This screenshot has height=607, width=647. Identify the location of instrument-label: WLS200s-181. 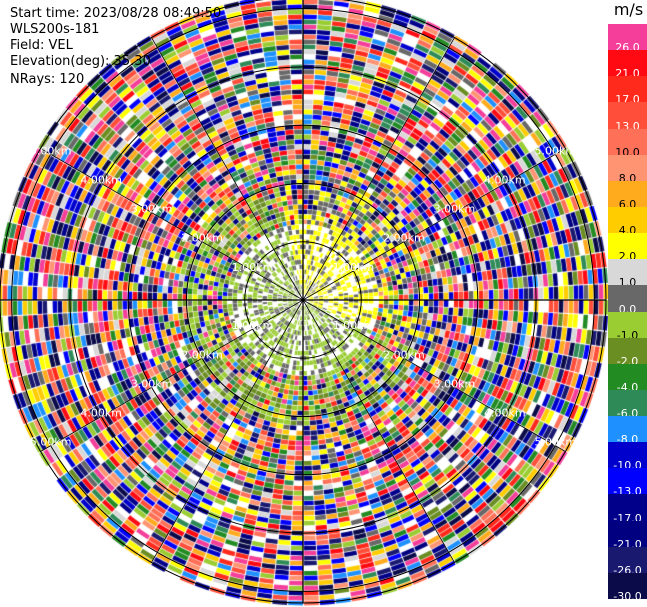
(55, 29).